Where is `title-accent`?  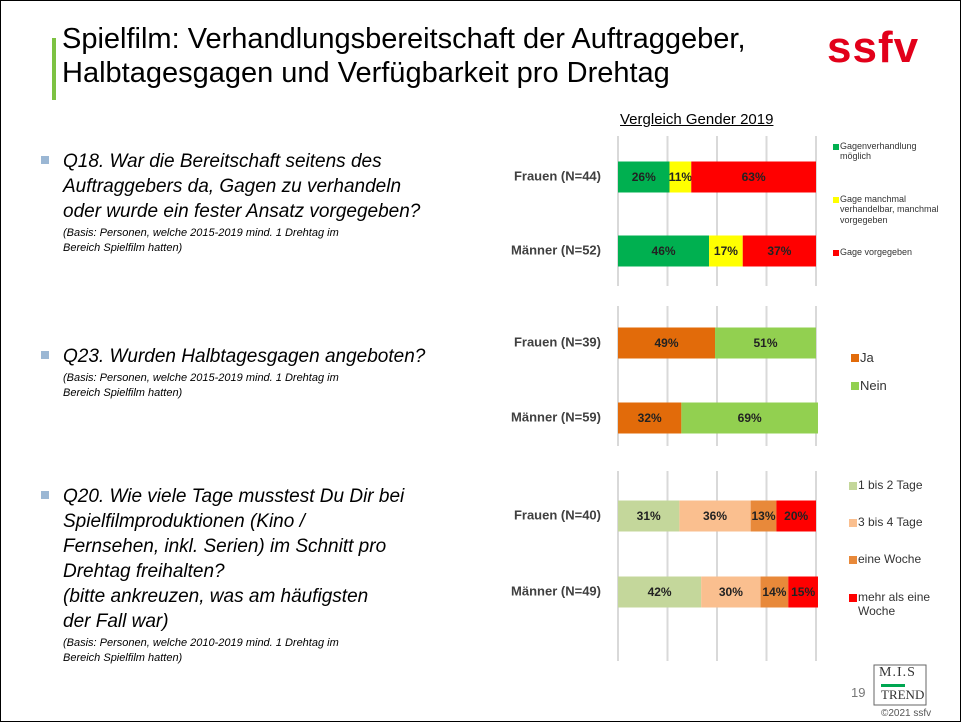
title-accent is located at coordinates (54, 69).